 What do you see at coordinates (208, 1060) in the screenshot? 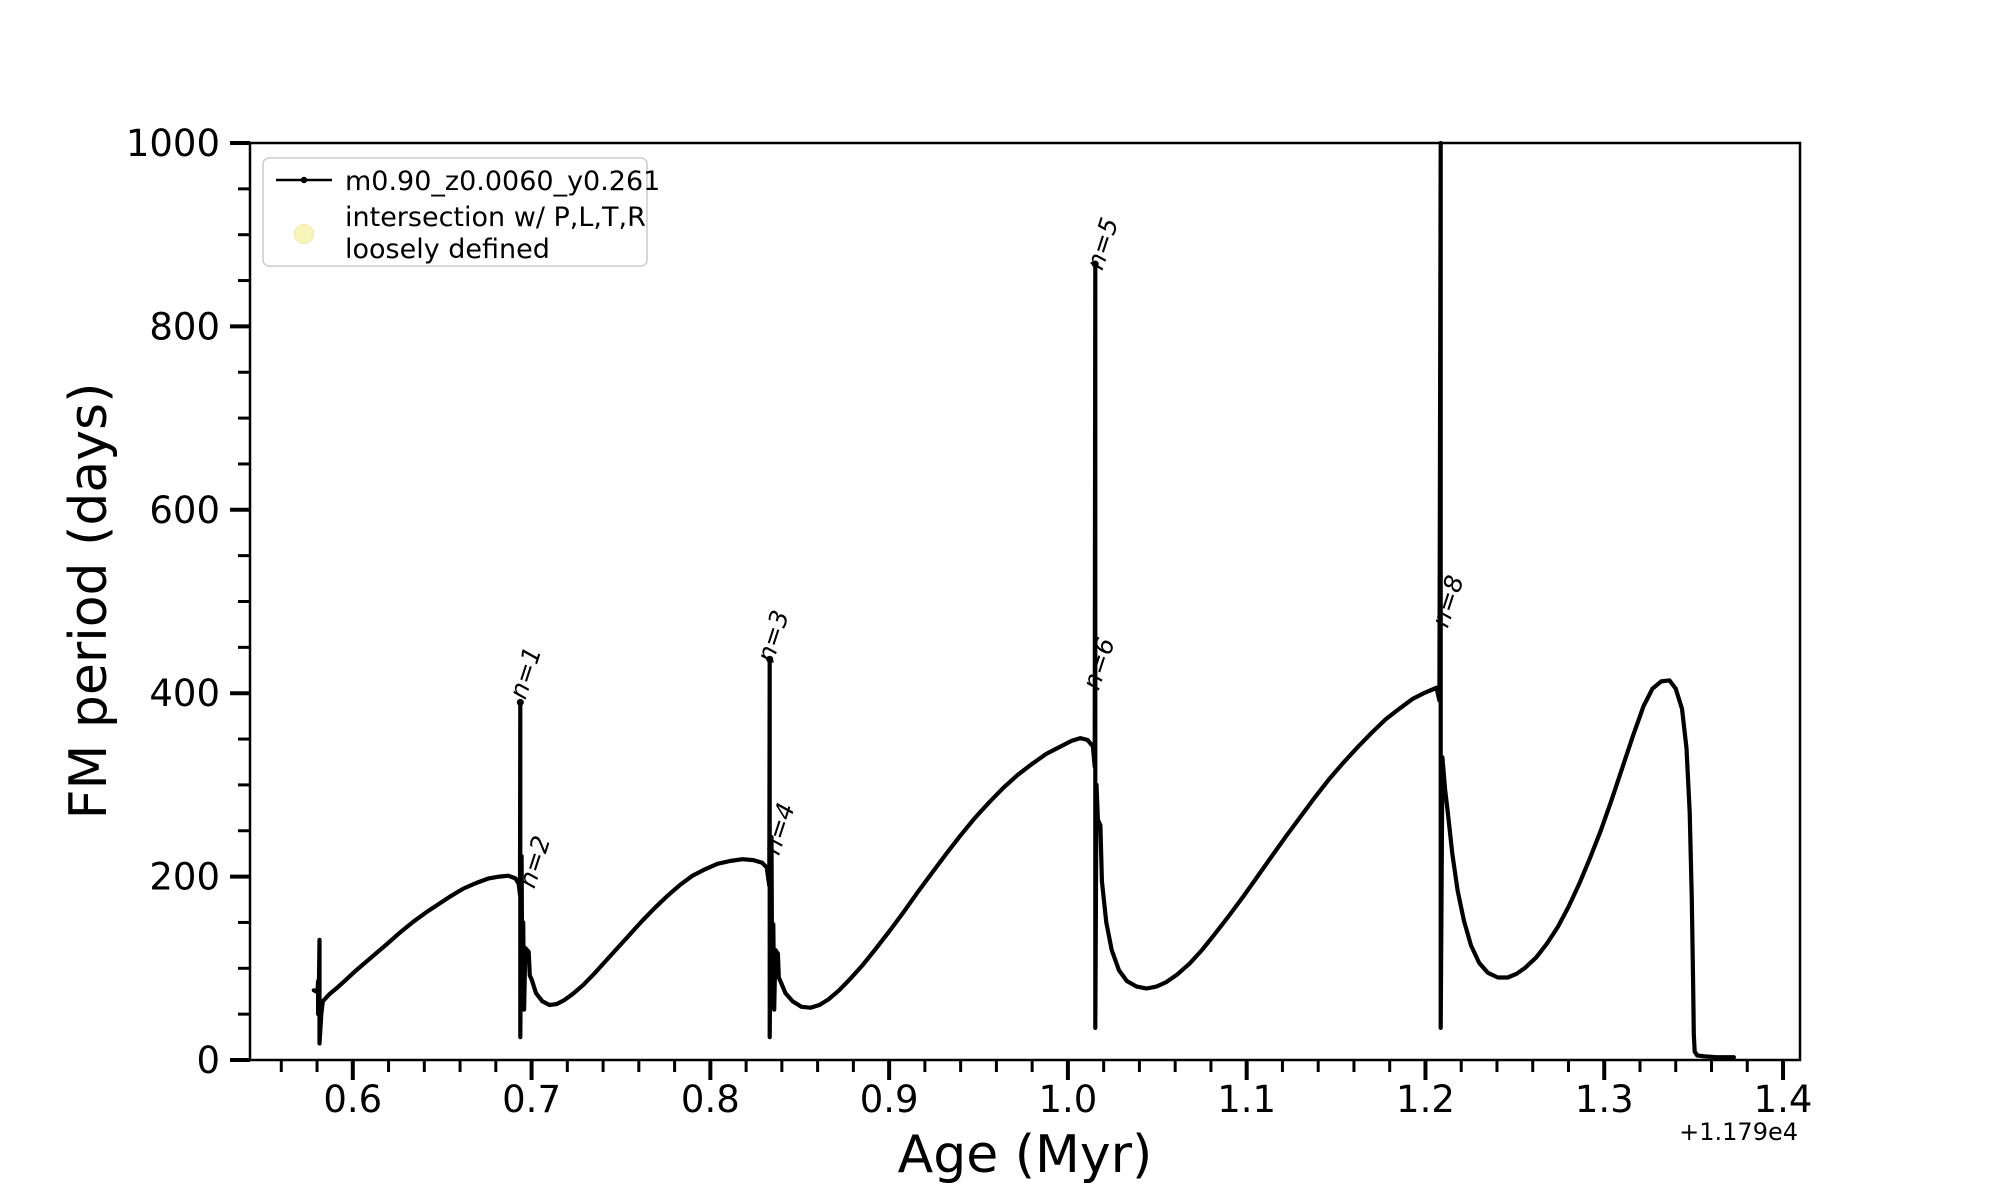
I see `y-tick-label: 0` at bounding box center [208, 1060].